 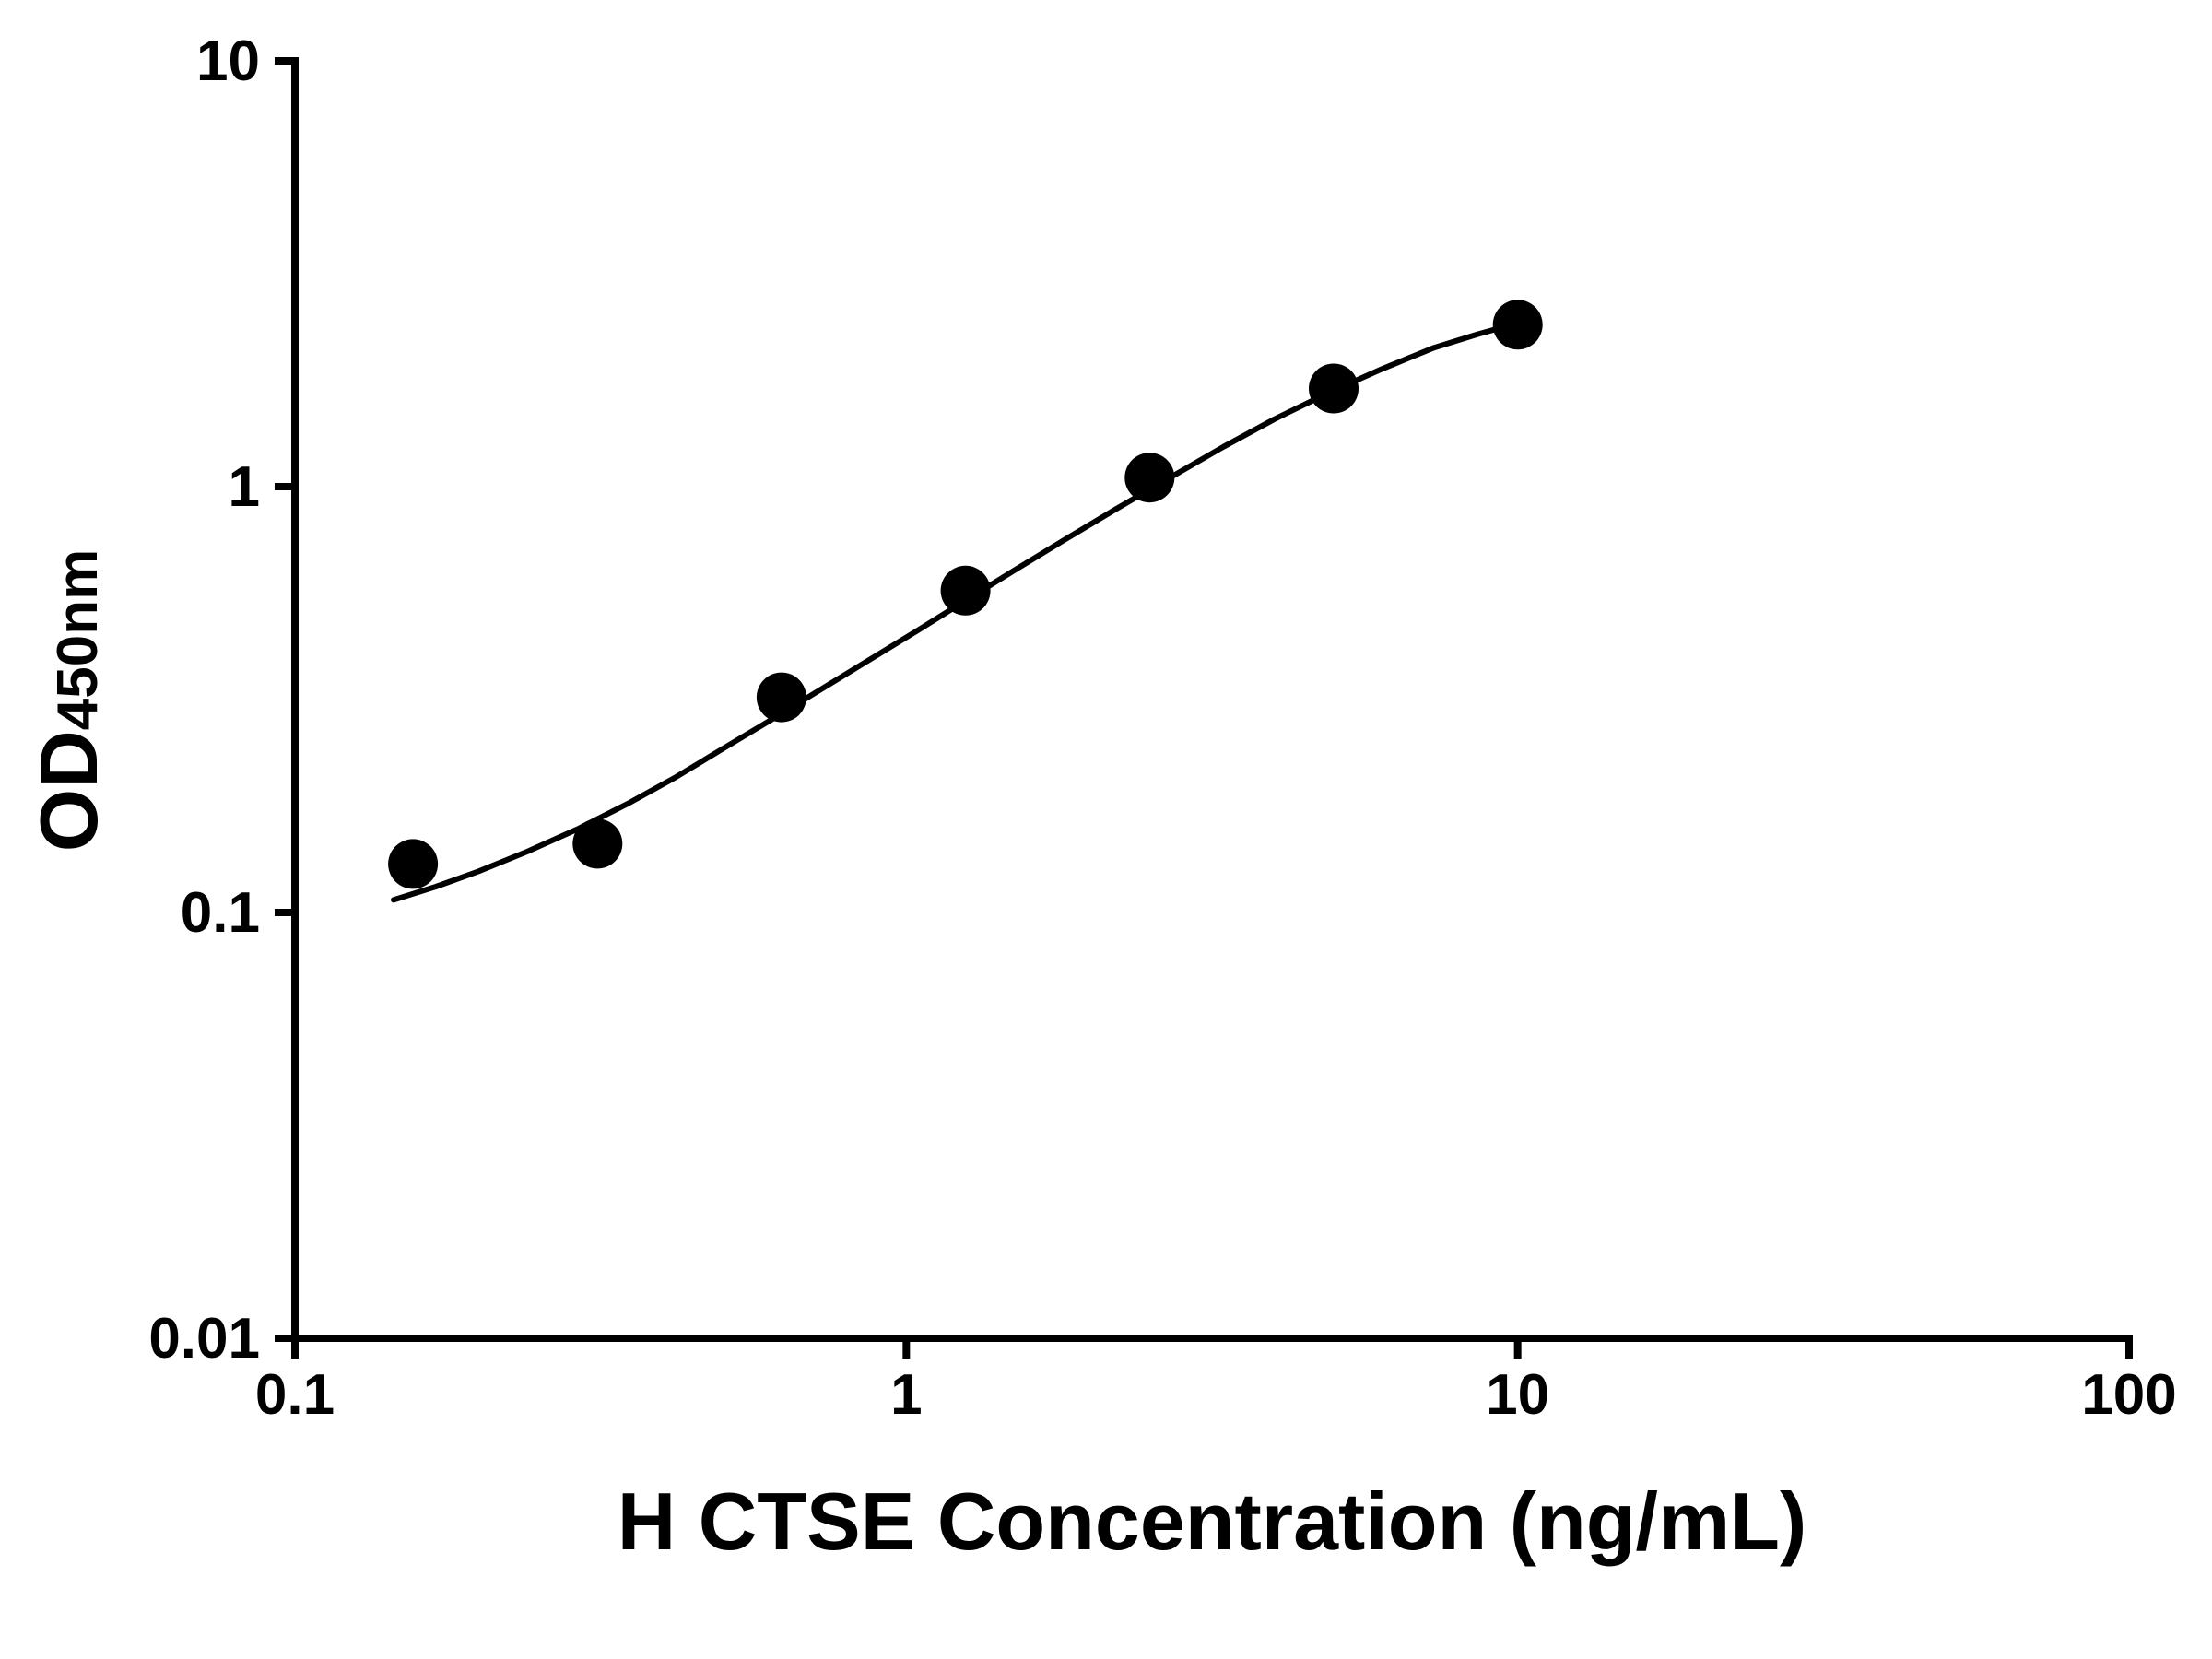 What do you see at coordinates (244, 487) in the screenshot?
I see `y-tick-label: 1` at bounding box center [244, 487].